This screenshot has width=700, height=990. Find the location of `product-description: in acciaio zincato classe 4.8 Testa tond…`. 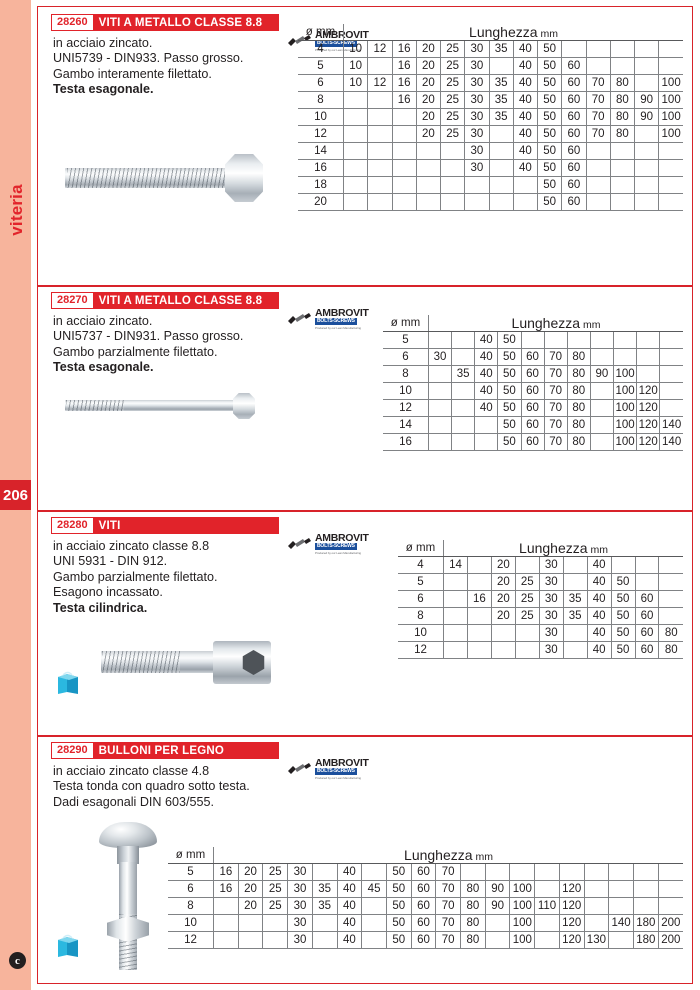

product-description: in acciaio zincato classe 4.8 Testa tond… is located at coordinates (151, 787).